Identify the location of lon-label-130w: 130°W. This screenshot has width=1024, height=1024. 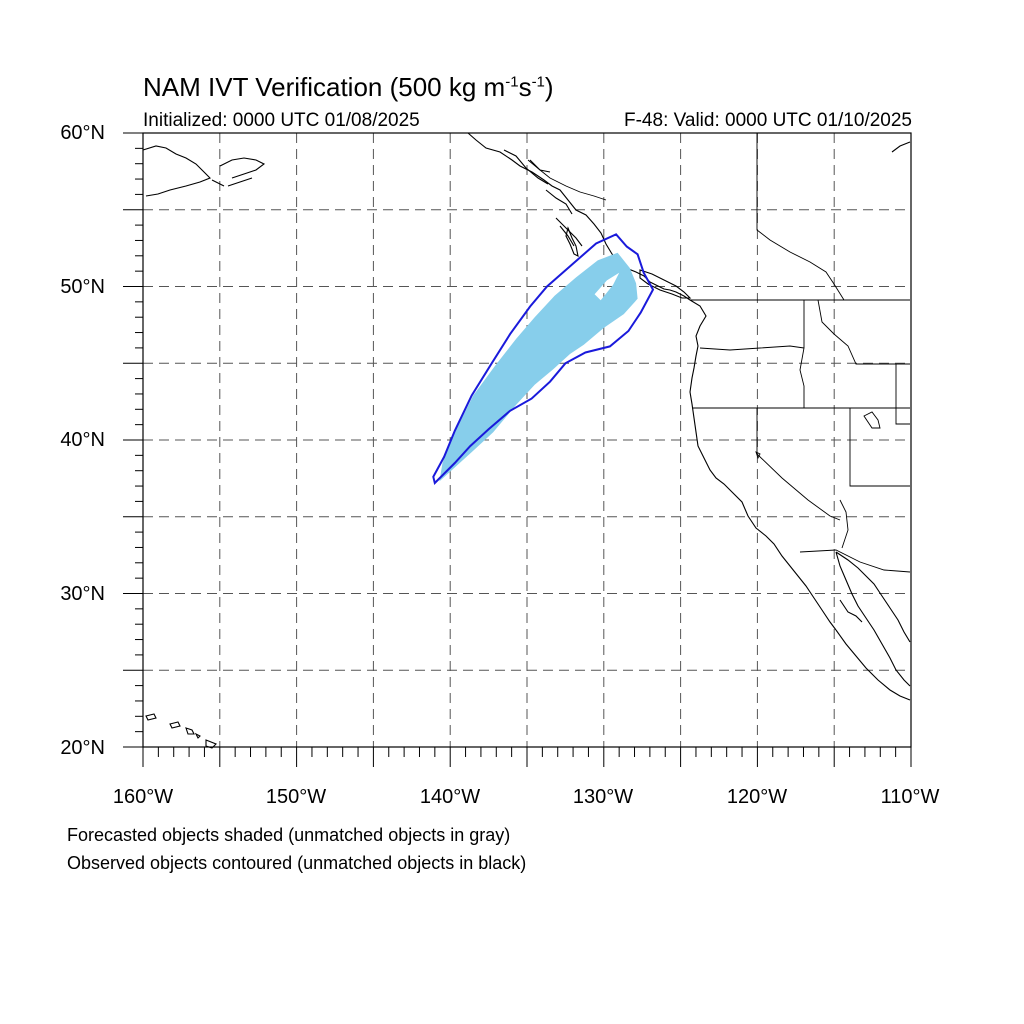
(603, 797).